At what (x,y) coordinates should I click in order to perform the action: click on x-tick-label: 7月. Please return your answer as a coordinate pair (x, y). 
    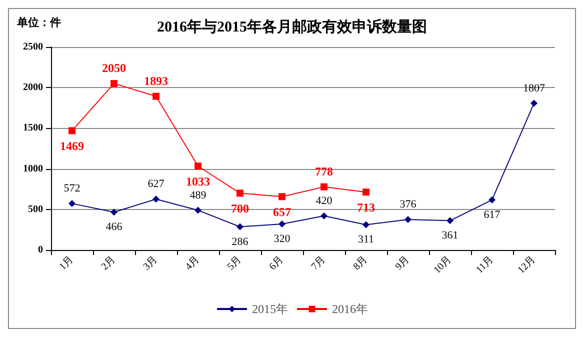
    Looking at the image, I should click on (319, 263).